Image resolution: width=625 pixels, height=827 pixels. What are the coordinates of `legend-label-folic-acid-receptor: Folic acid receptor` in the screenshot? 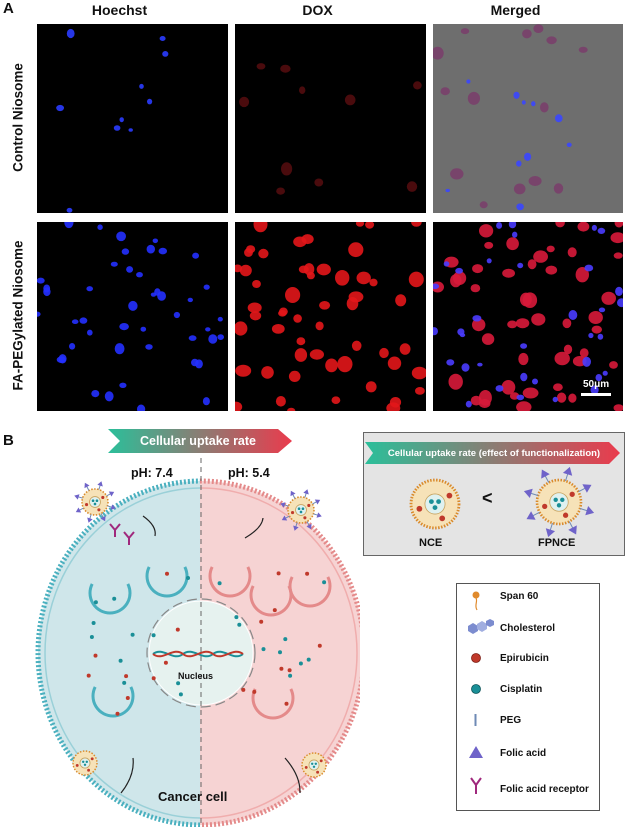 It's located at (544, 789).